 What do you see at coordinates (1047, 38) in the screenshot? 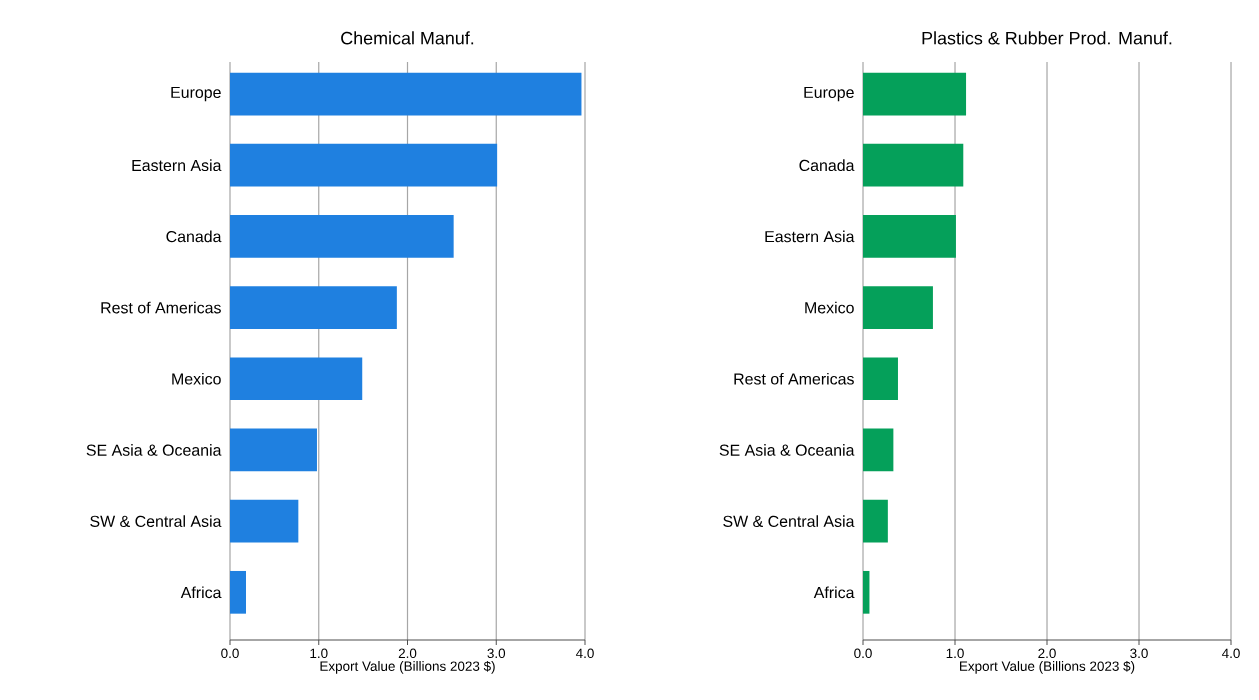
I see `chart-title: Plastics & Rubber Prod. Manuf.` at bounding box center [1047, 38].